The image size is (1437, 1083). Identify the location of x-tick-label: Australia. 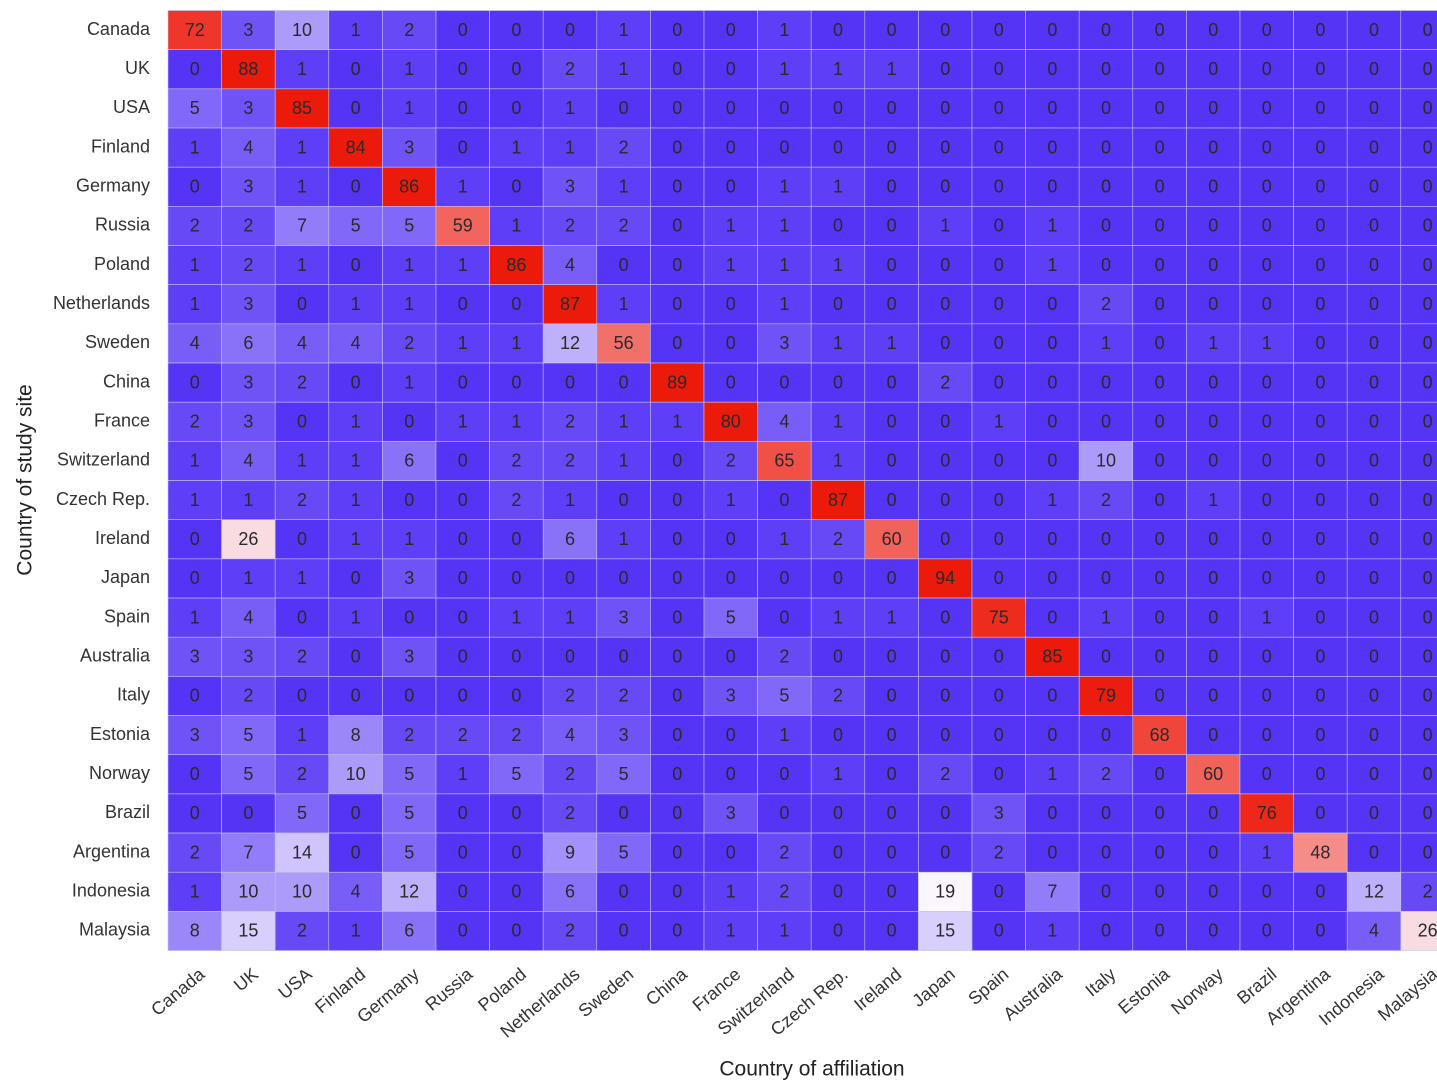
(1033, 993).